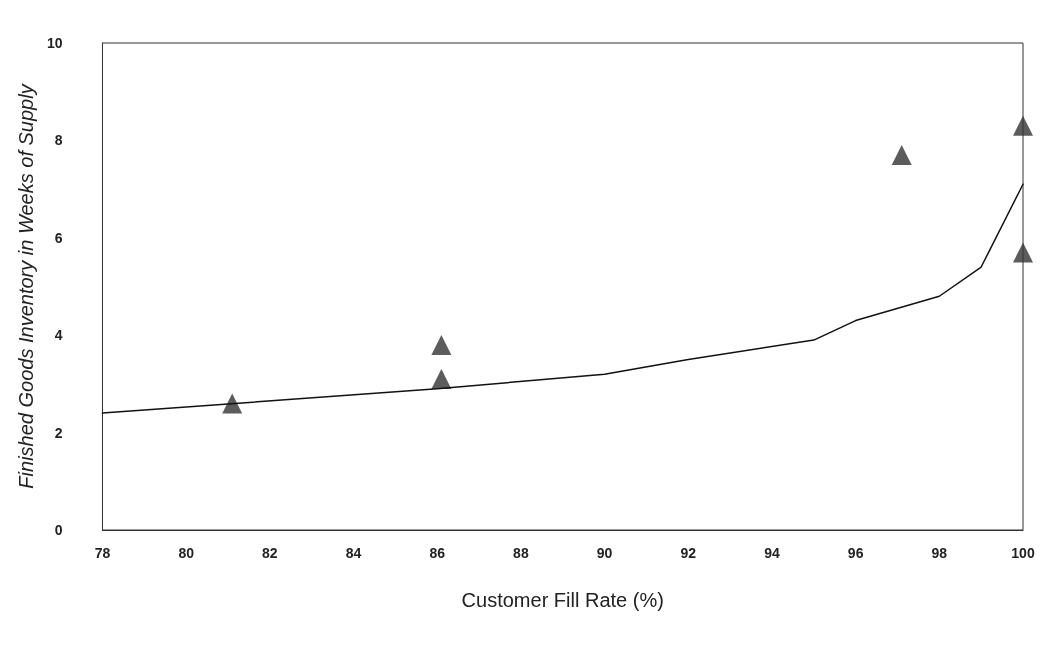 Image resolution: width=1051 pixels, height=668 pixels. I want to click on y-tick-label: 6, so click(58, 237).